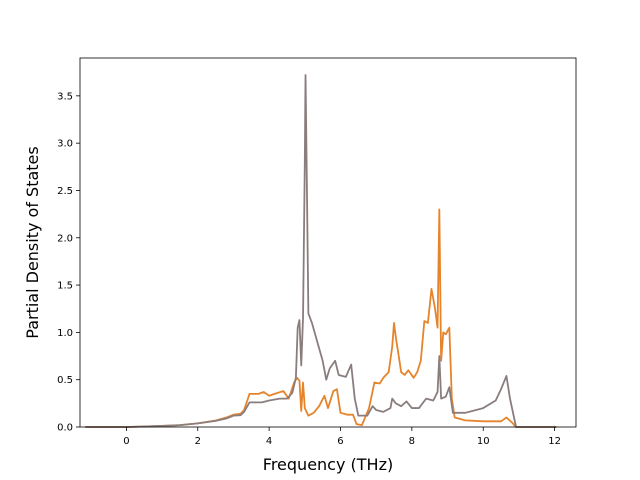  Describe the element at coordinates (412, 441) in the screenshot. I see `x-tick-label: 8` at that location.